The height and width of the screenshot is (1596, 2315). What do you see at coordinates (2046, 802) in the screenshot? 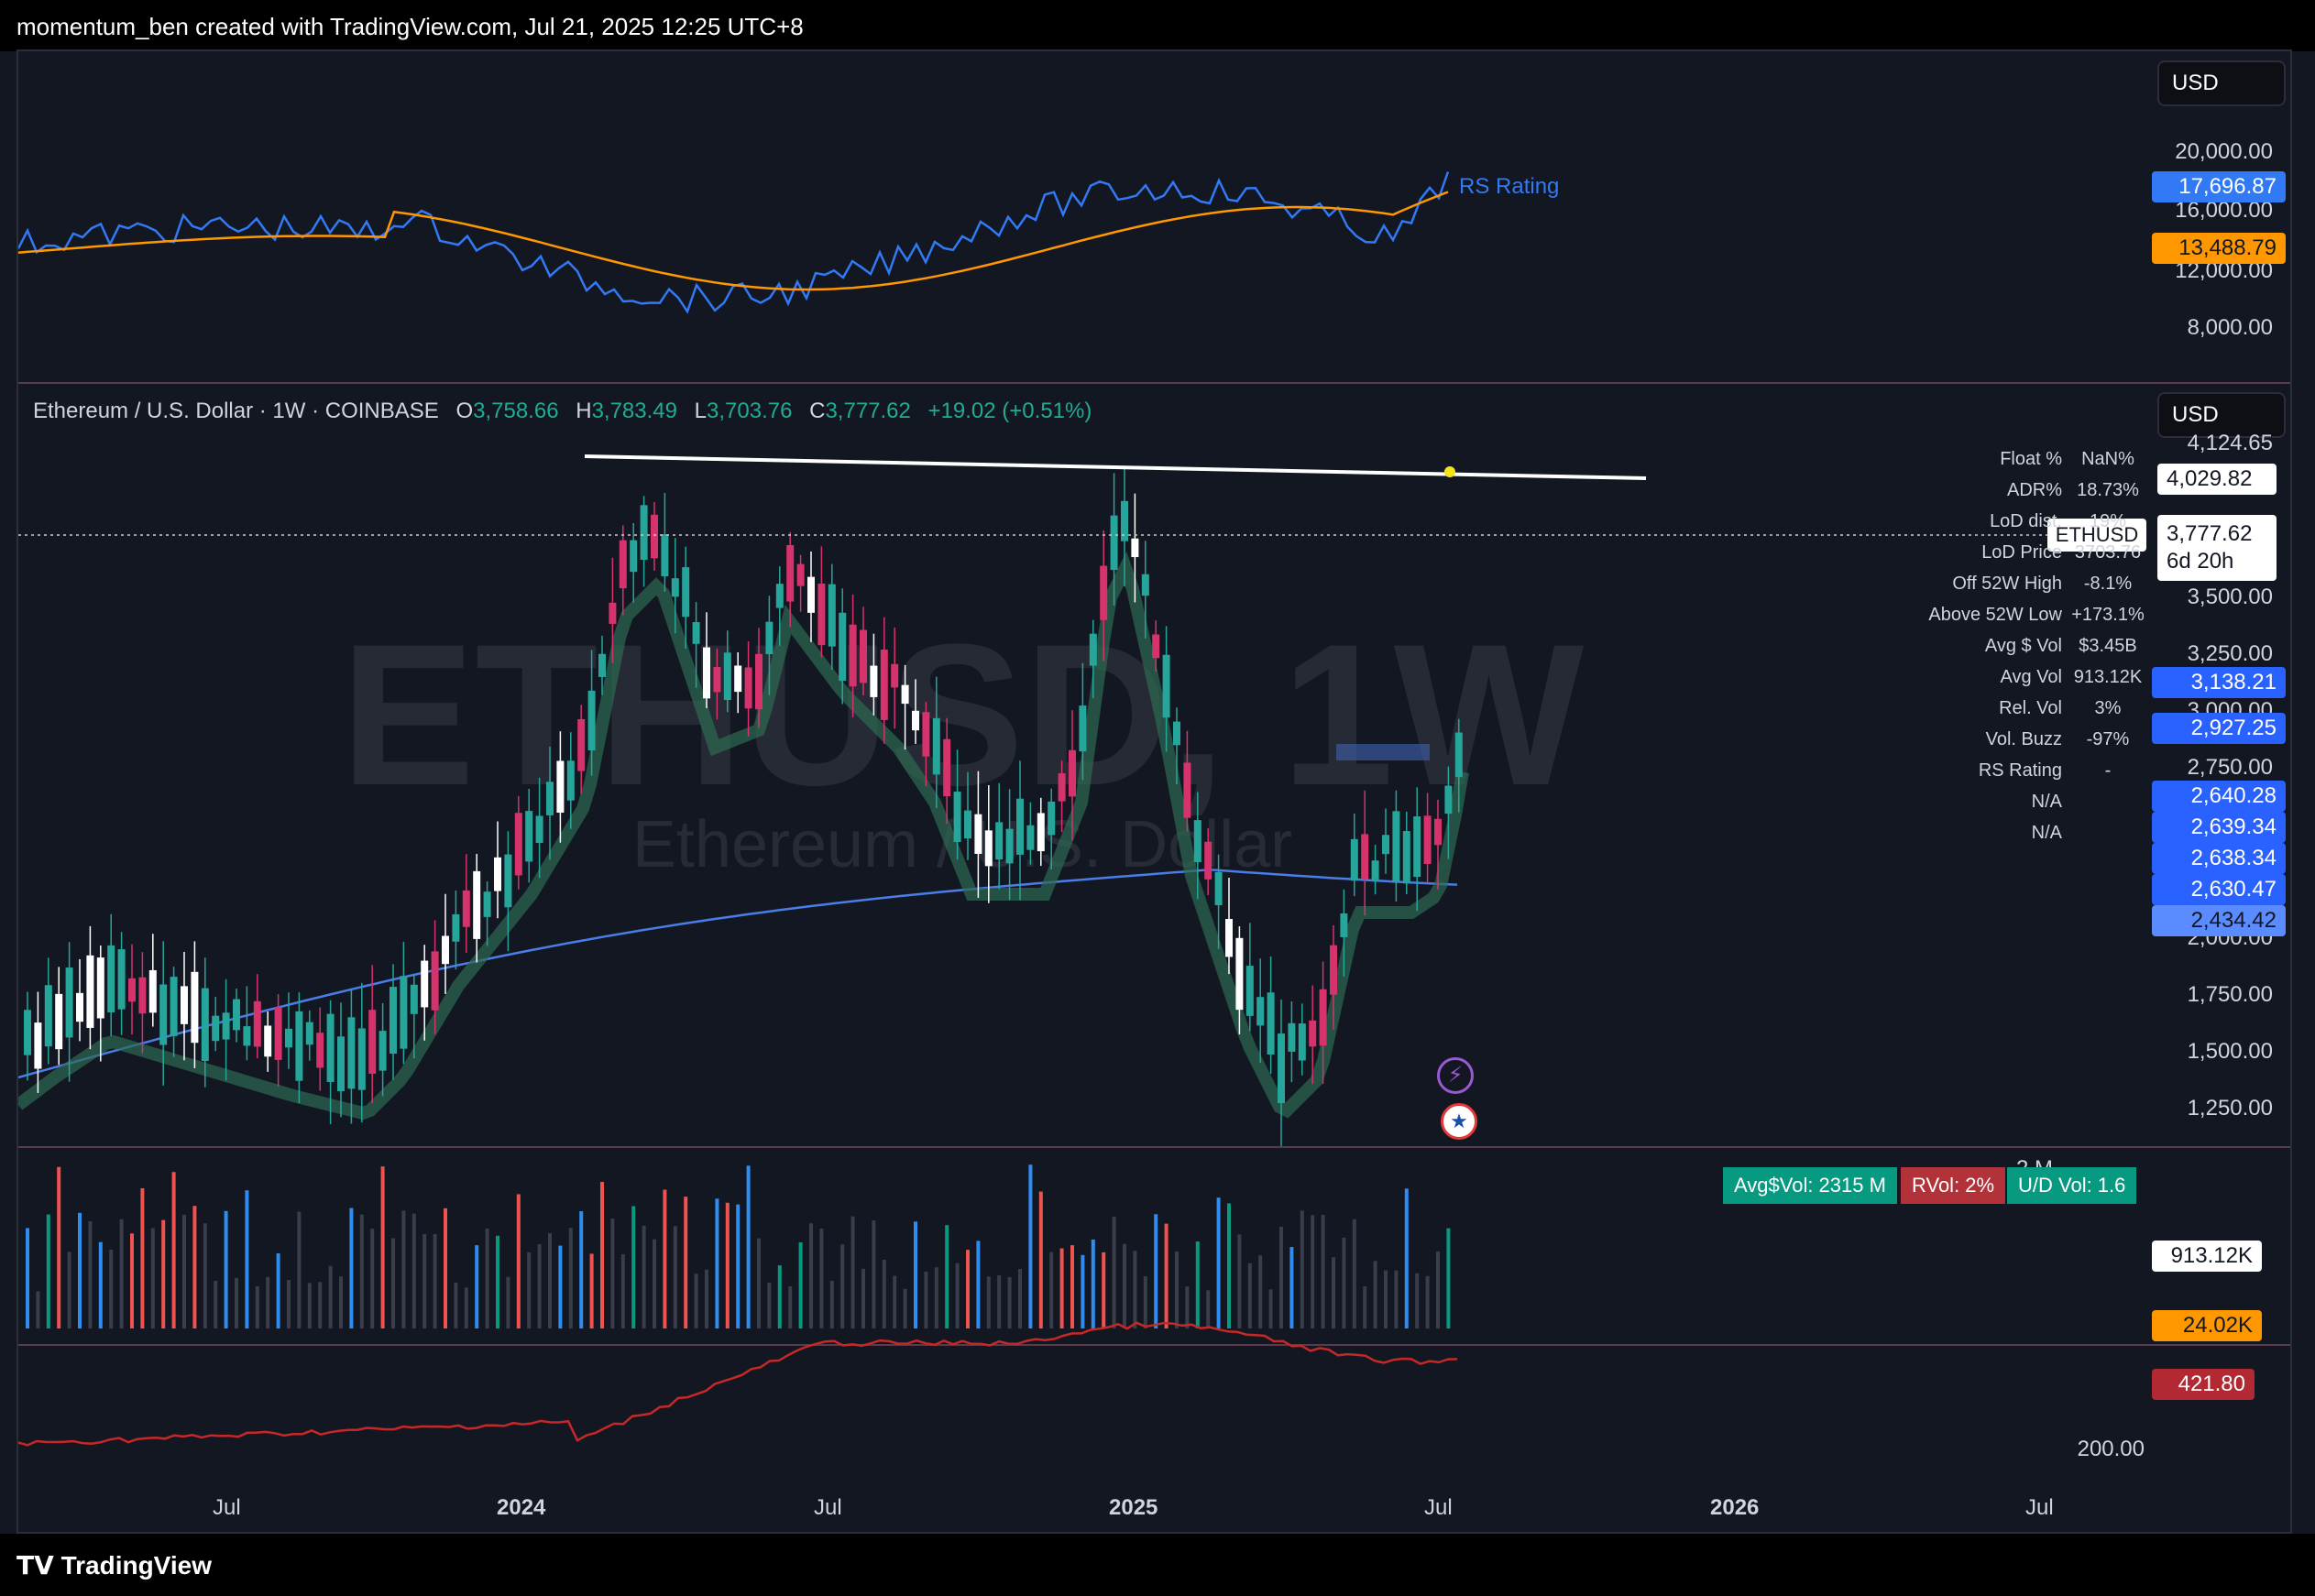
I see `stat-label: N/A` at bounding box center [2046, 802].